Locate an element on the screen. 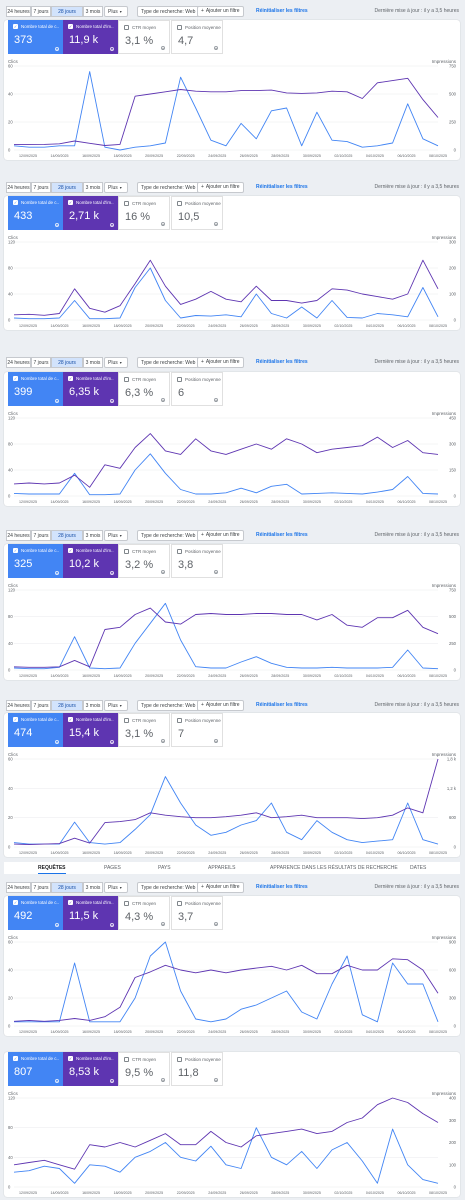  total-clicks-card: ✓ Nombre total de c... 807? is located at coordinates (35, 1069).